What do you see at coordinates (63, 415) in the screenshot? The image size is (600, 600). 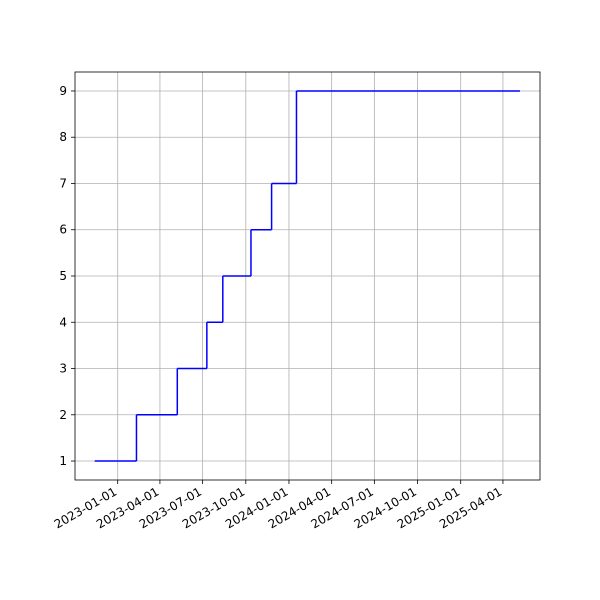 I see `y-tick-label: 2` at bounding box center [63, 415].